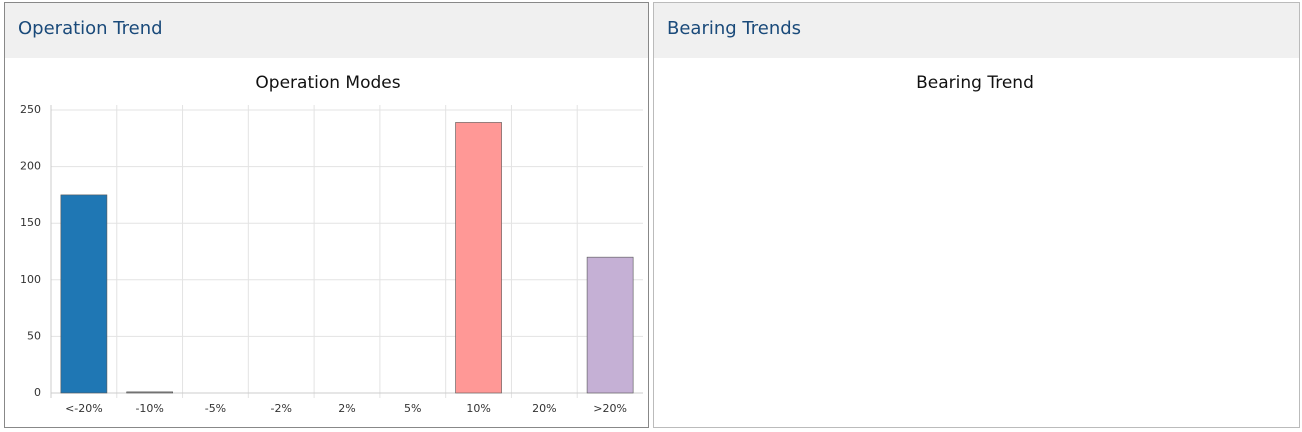 The image size is (1302, 432). Describe the element at coordinates (30, 109) in the screenshot. I see `y-tick-label: 250` at that location.